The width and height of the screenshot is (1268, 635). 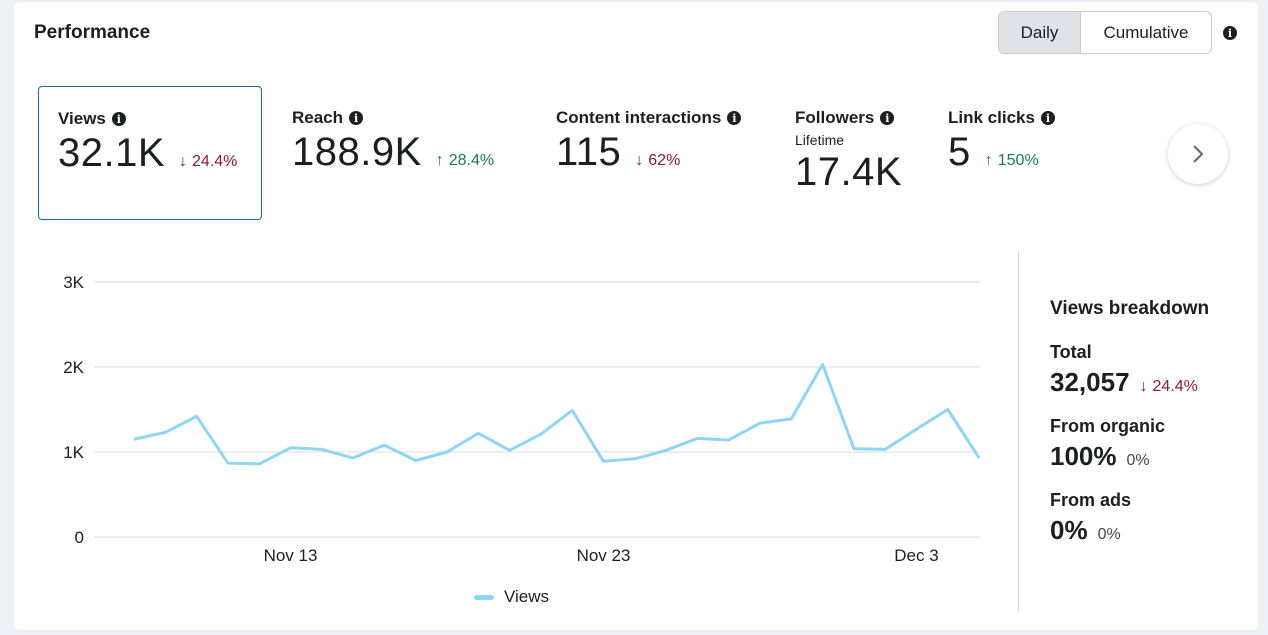 What do you see at coordinates (1168, 386) in the screenshot?
I see `breakdown-delta: ↓ 24.4%` at bounding box center [1168, 386].